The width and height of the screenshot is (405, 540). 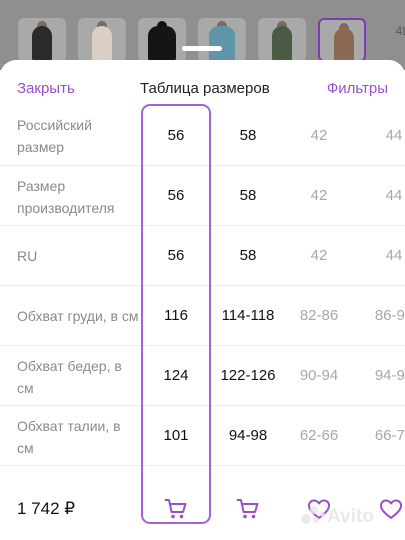 What do you see at coordinates (46, 508) in the screenshot?
I see `price-label: 1 742 ₽` at bounding box center [46, 508].